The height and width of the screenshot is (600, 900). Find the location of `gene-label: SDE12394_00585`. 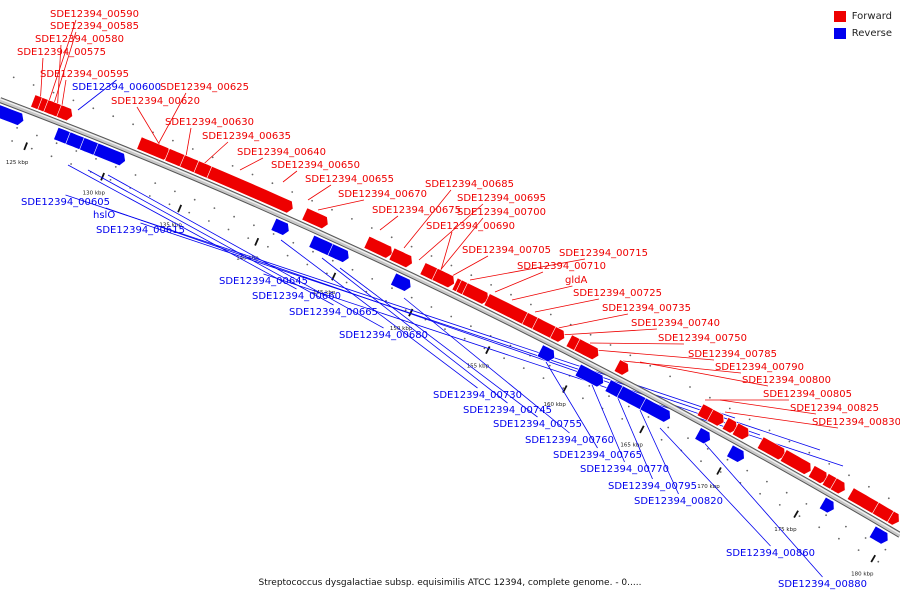

gene-label: SDE12394_00585 is located at coordinates (94, 26).